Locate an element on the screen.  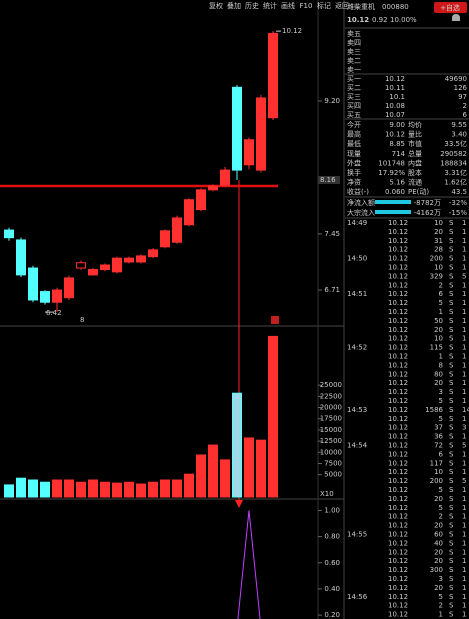
toolbar-button: 返回 is located at coordinates (342, 6).